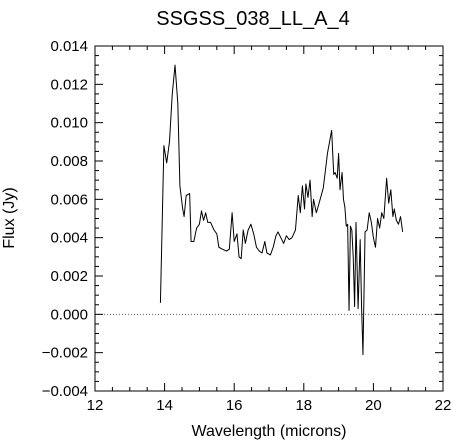  I want to click on y-tick-label: 0.014, so click(69, 46).